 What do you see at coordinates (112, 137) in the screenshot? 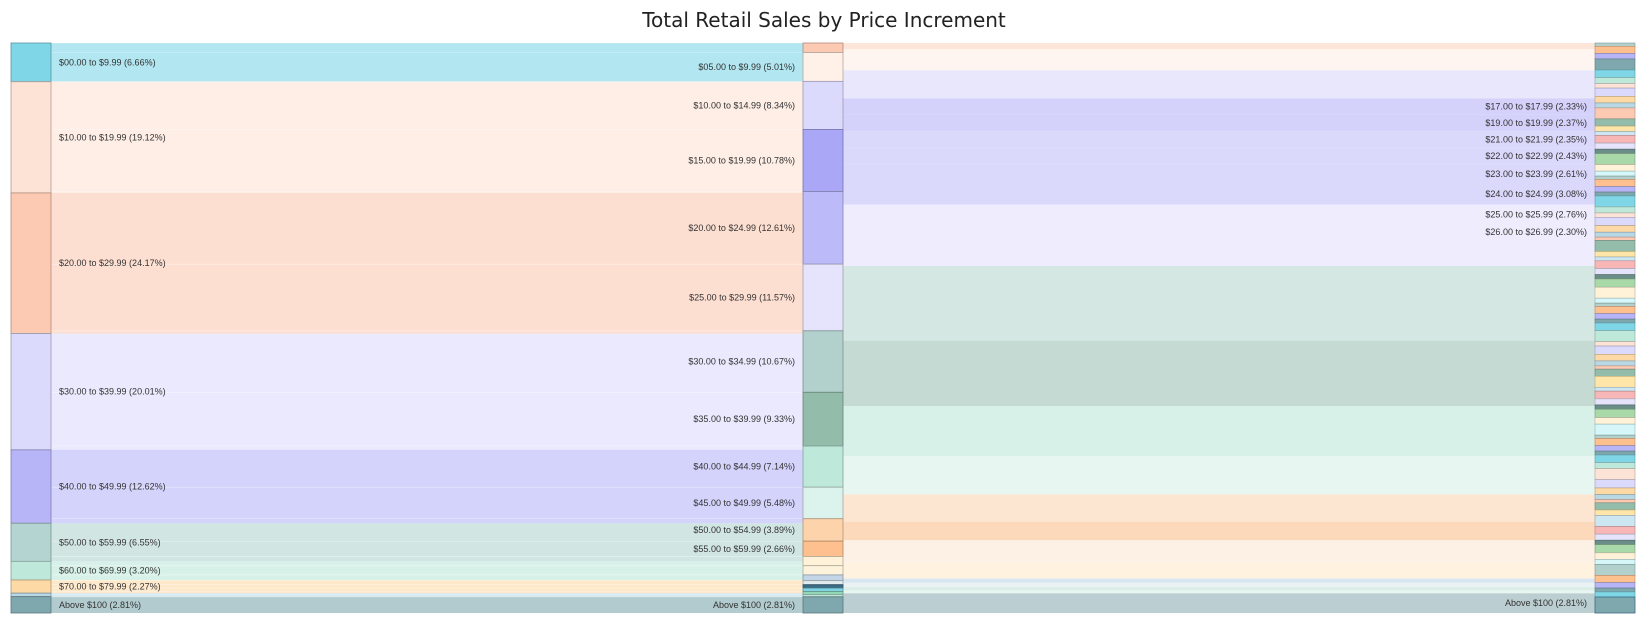
I see `level-1-label: $10.00 to $19.99 (19.12%)` at bounding box center [112, 137].